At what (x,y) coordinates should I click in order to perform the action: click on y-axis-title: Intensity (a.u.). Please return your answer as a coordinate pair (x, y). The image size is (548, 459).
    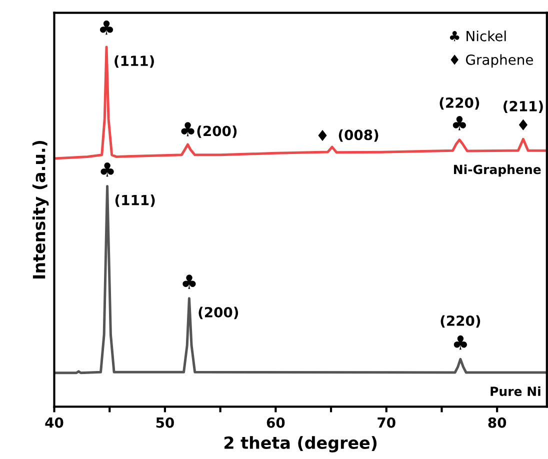
    Looking at the image, I should click on (40, 209).